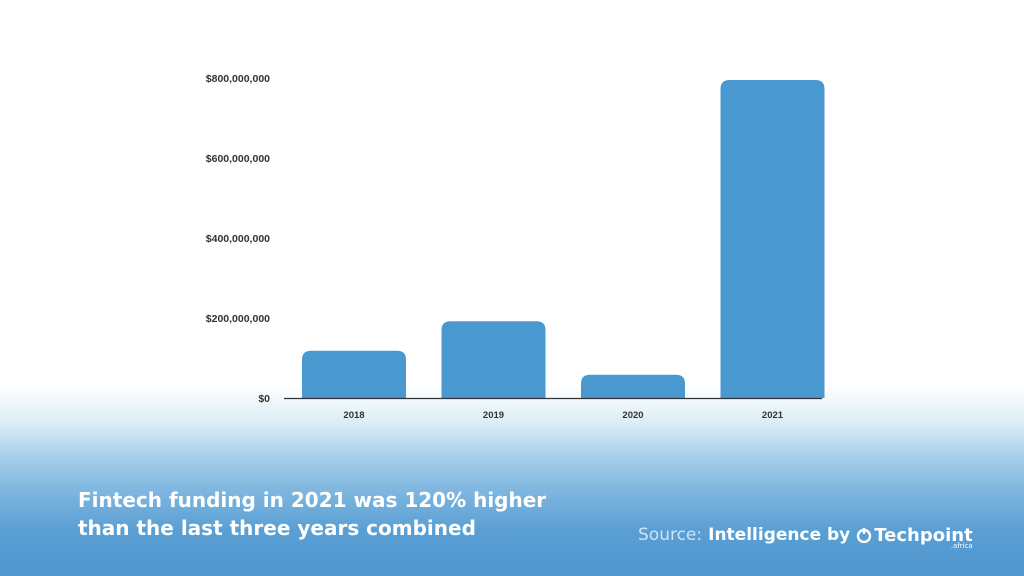 The height and width of the screenshot is (576, 1024). I want to click on x-tick-label: 2021, so click(773, 415).